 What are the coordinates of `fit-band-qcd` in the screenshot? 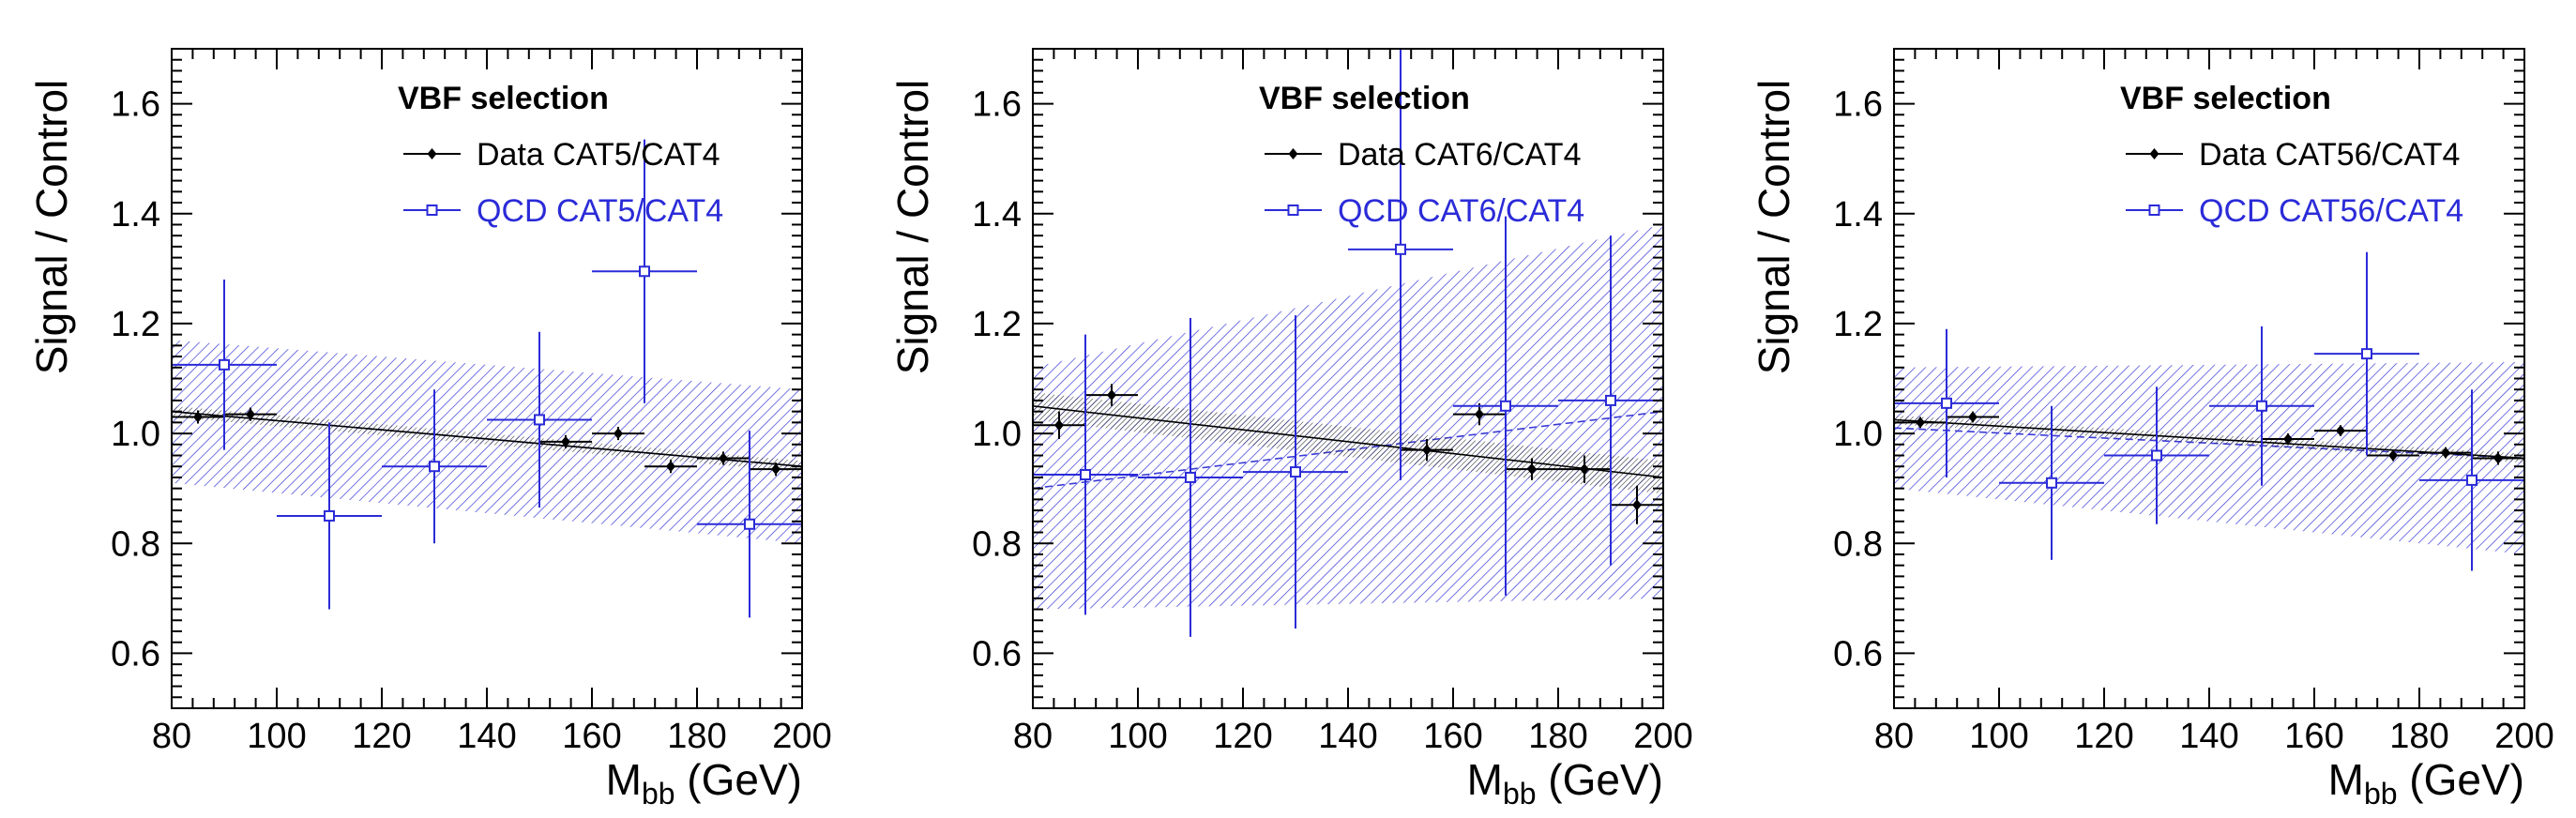 It's located at (2209, 457).